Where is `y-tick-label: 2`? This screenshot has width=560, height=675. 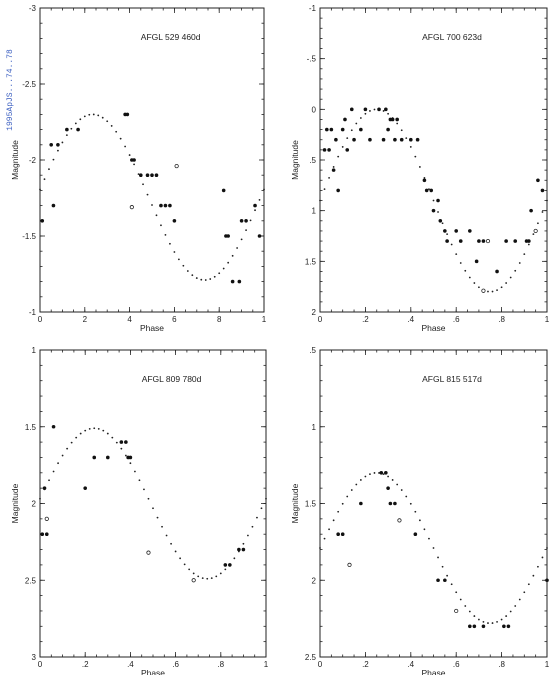
y-tick-label: 2 is located at coordinates (314, 580).